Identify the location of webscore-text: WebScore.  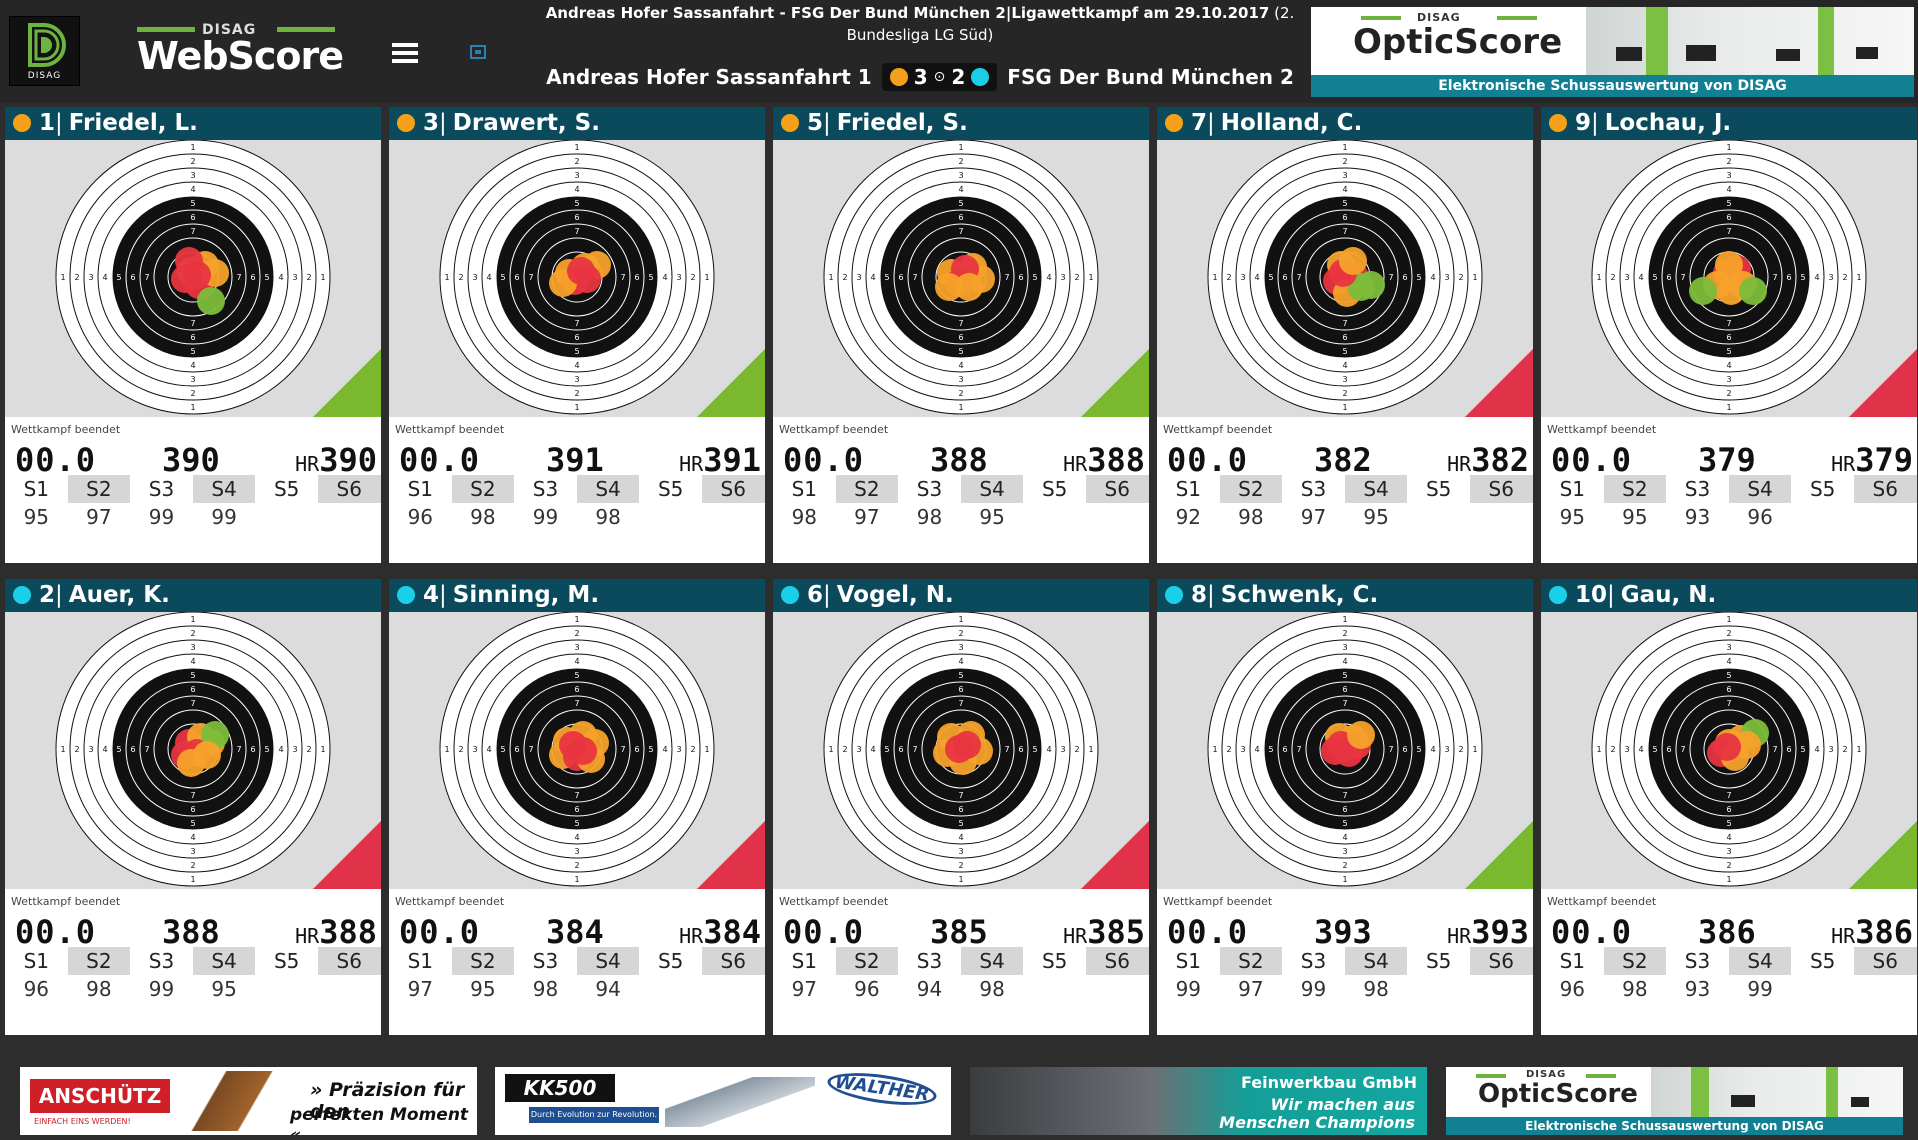
(240, 56).